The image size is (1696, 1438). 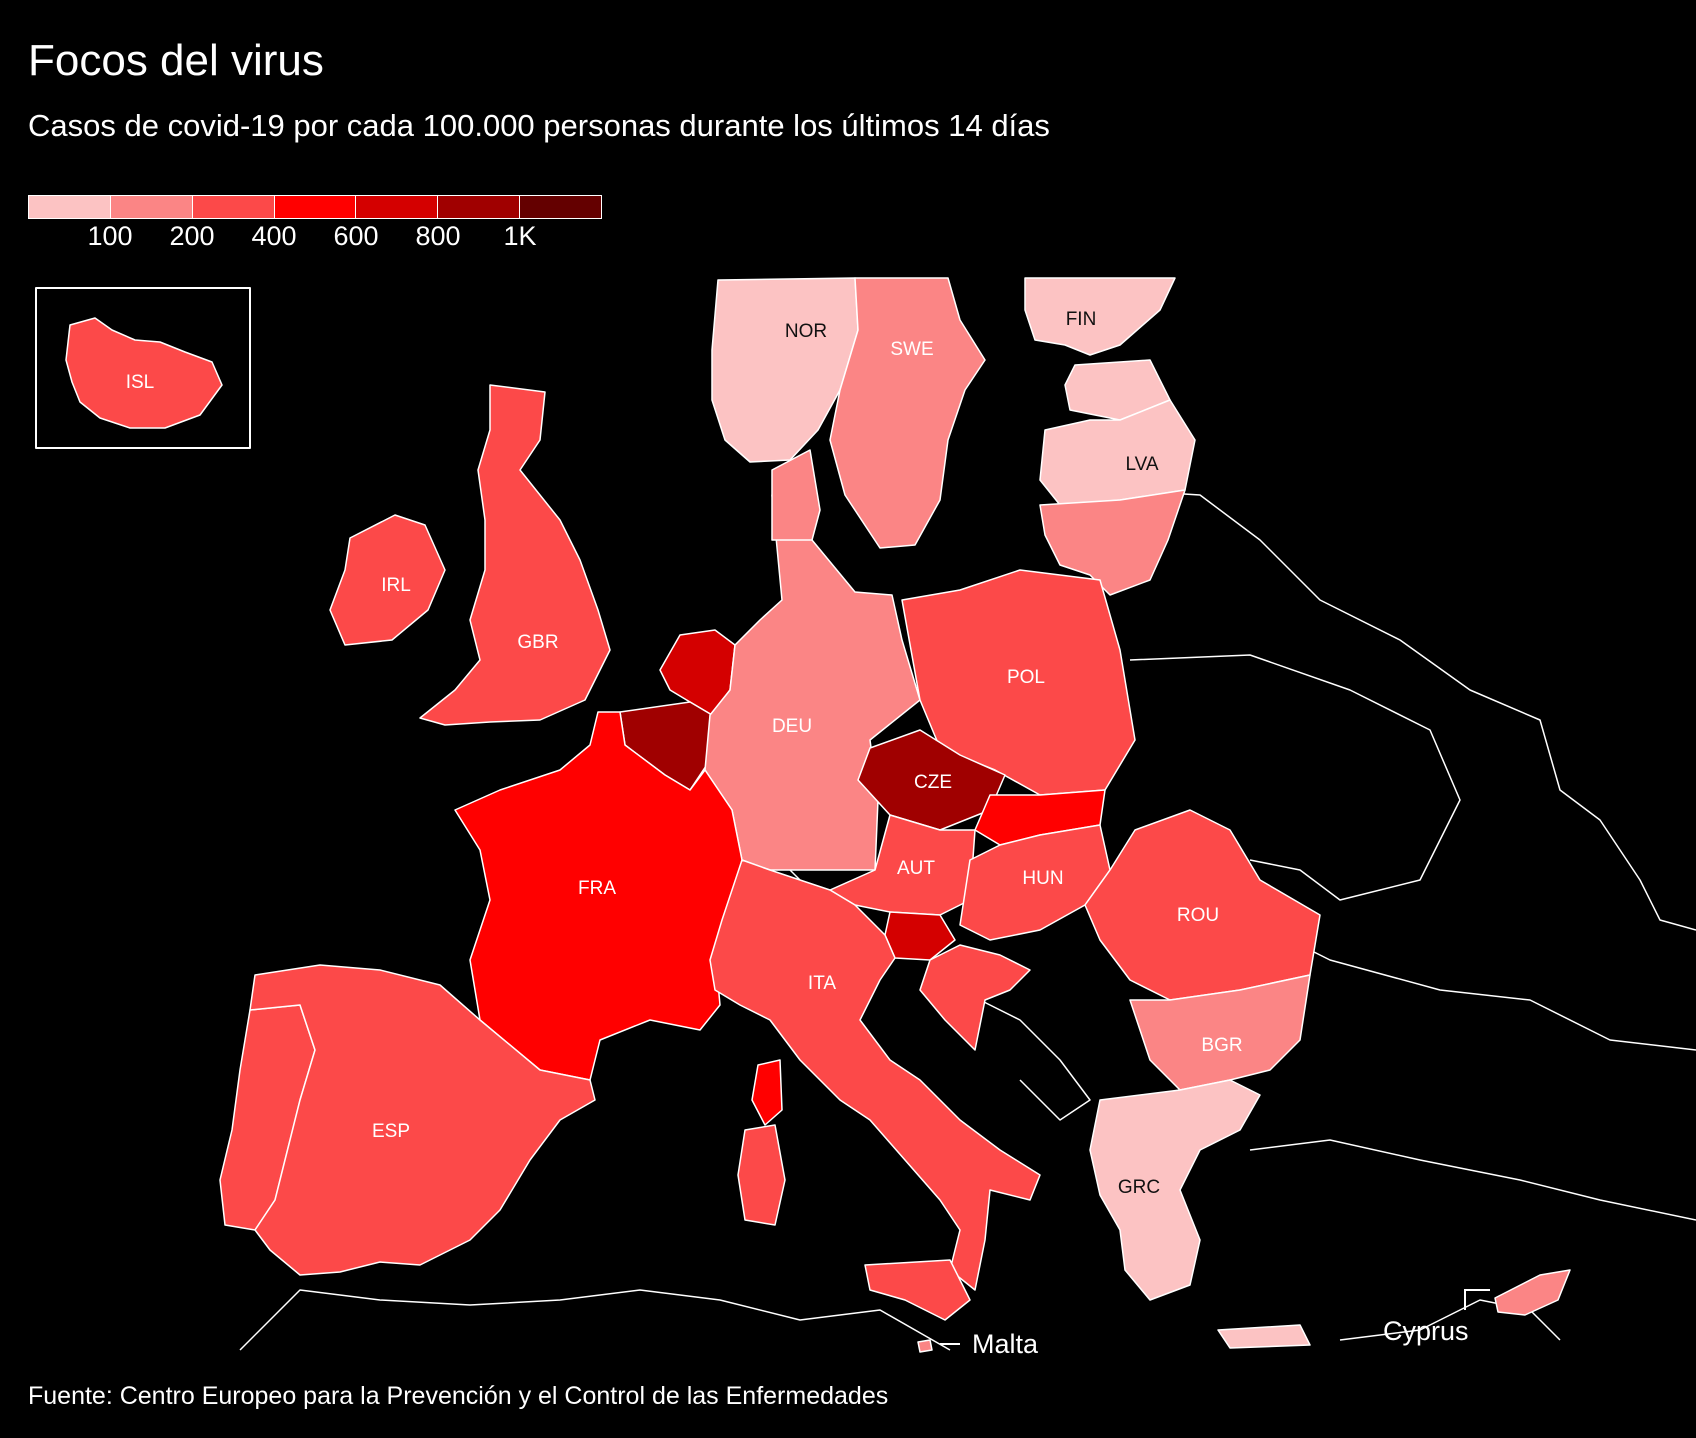 I want to click on country-HRV, so click(x=975, y=997).